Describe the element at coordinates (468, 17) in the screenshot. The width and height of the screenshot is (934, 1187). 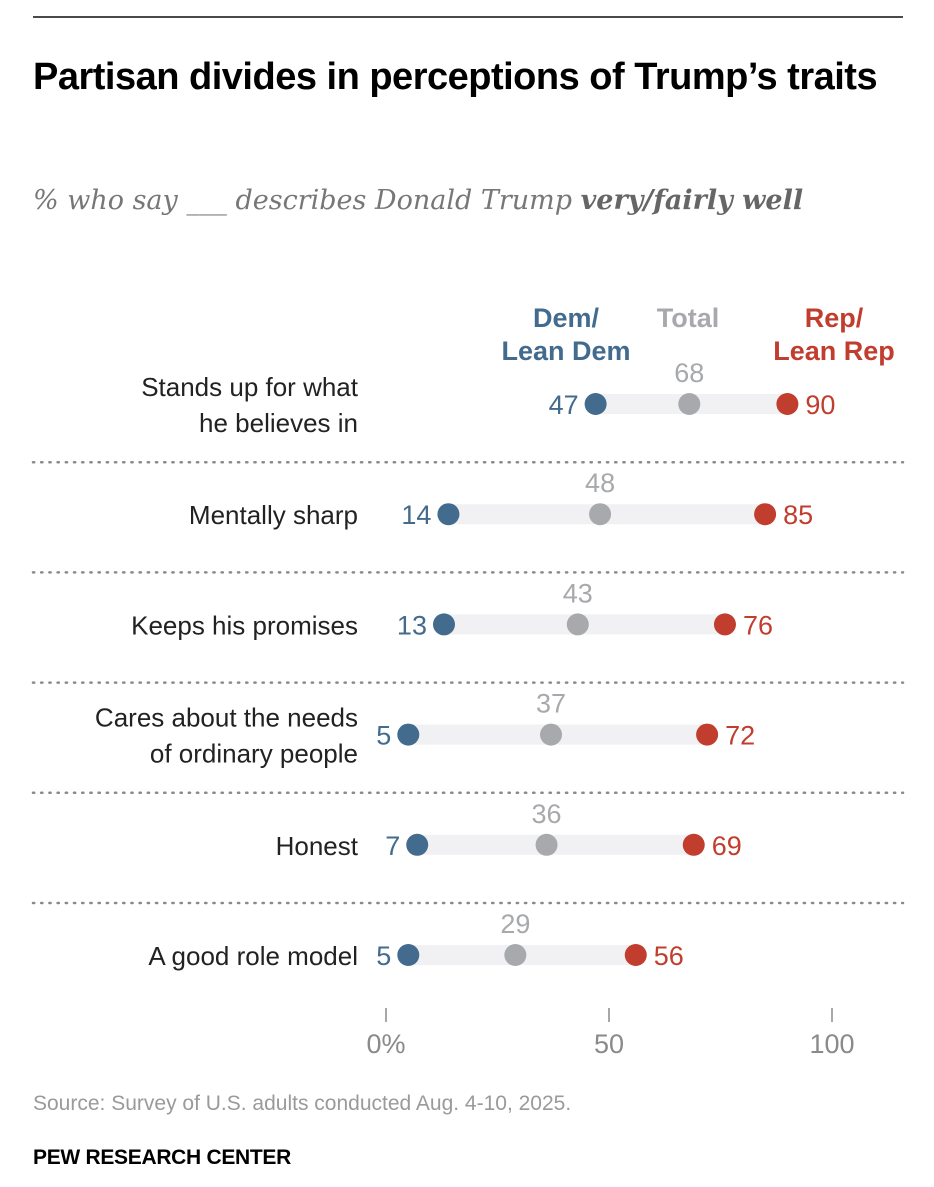
I see `top-rule` at that location.